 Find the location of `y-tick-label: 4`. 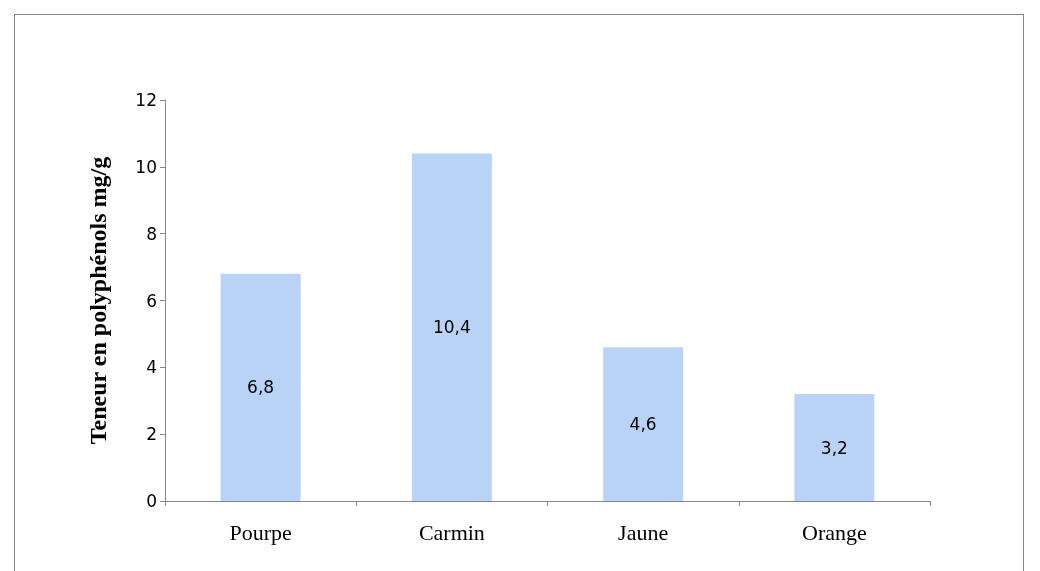

y-tick-label: 4 is located at coordinates (151, 367).